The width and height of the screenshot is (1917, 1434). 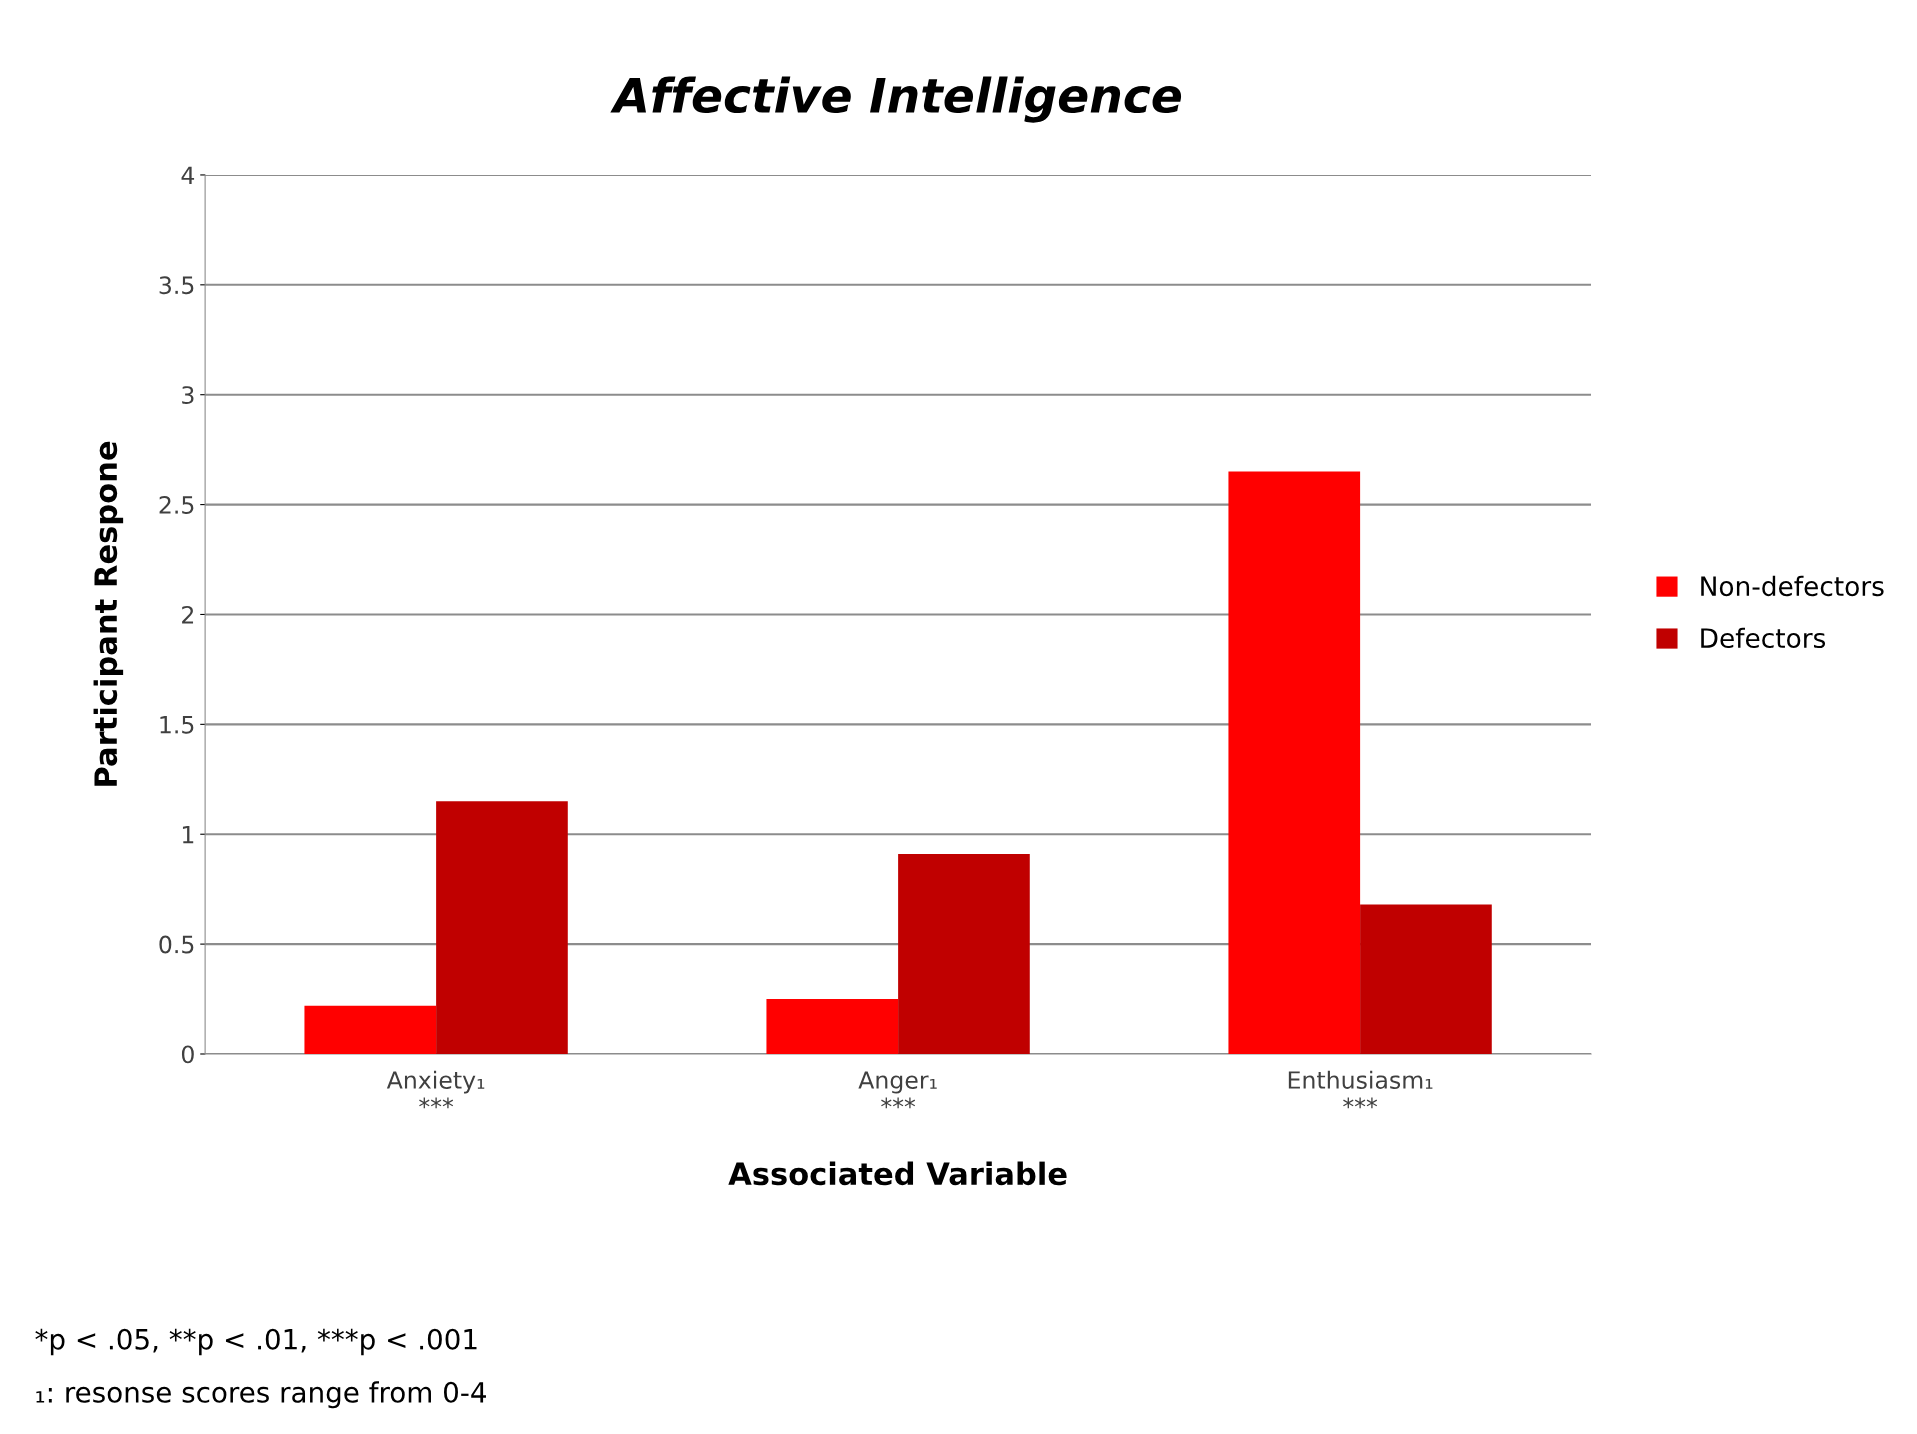 I want to click on y-tick-label: 2, so click(x=188, y=614).